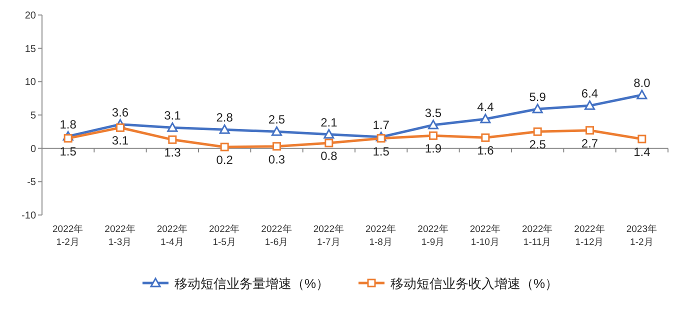 This screenshot has width=683, height=320. What do you see at coordinates (590, 235) in the screenshot?
I see `x-tick-label: 2022年 1-12月` at bounding box center [590, 235].